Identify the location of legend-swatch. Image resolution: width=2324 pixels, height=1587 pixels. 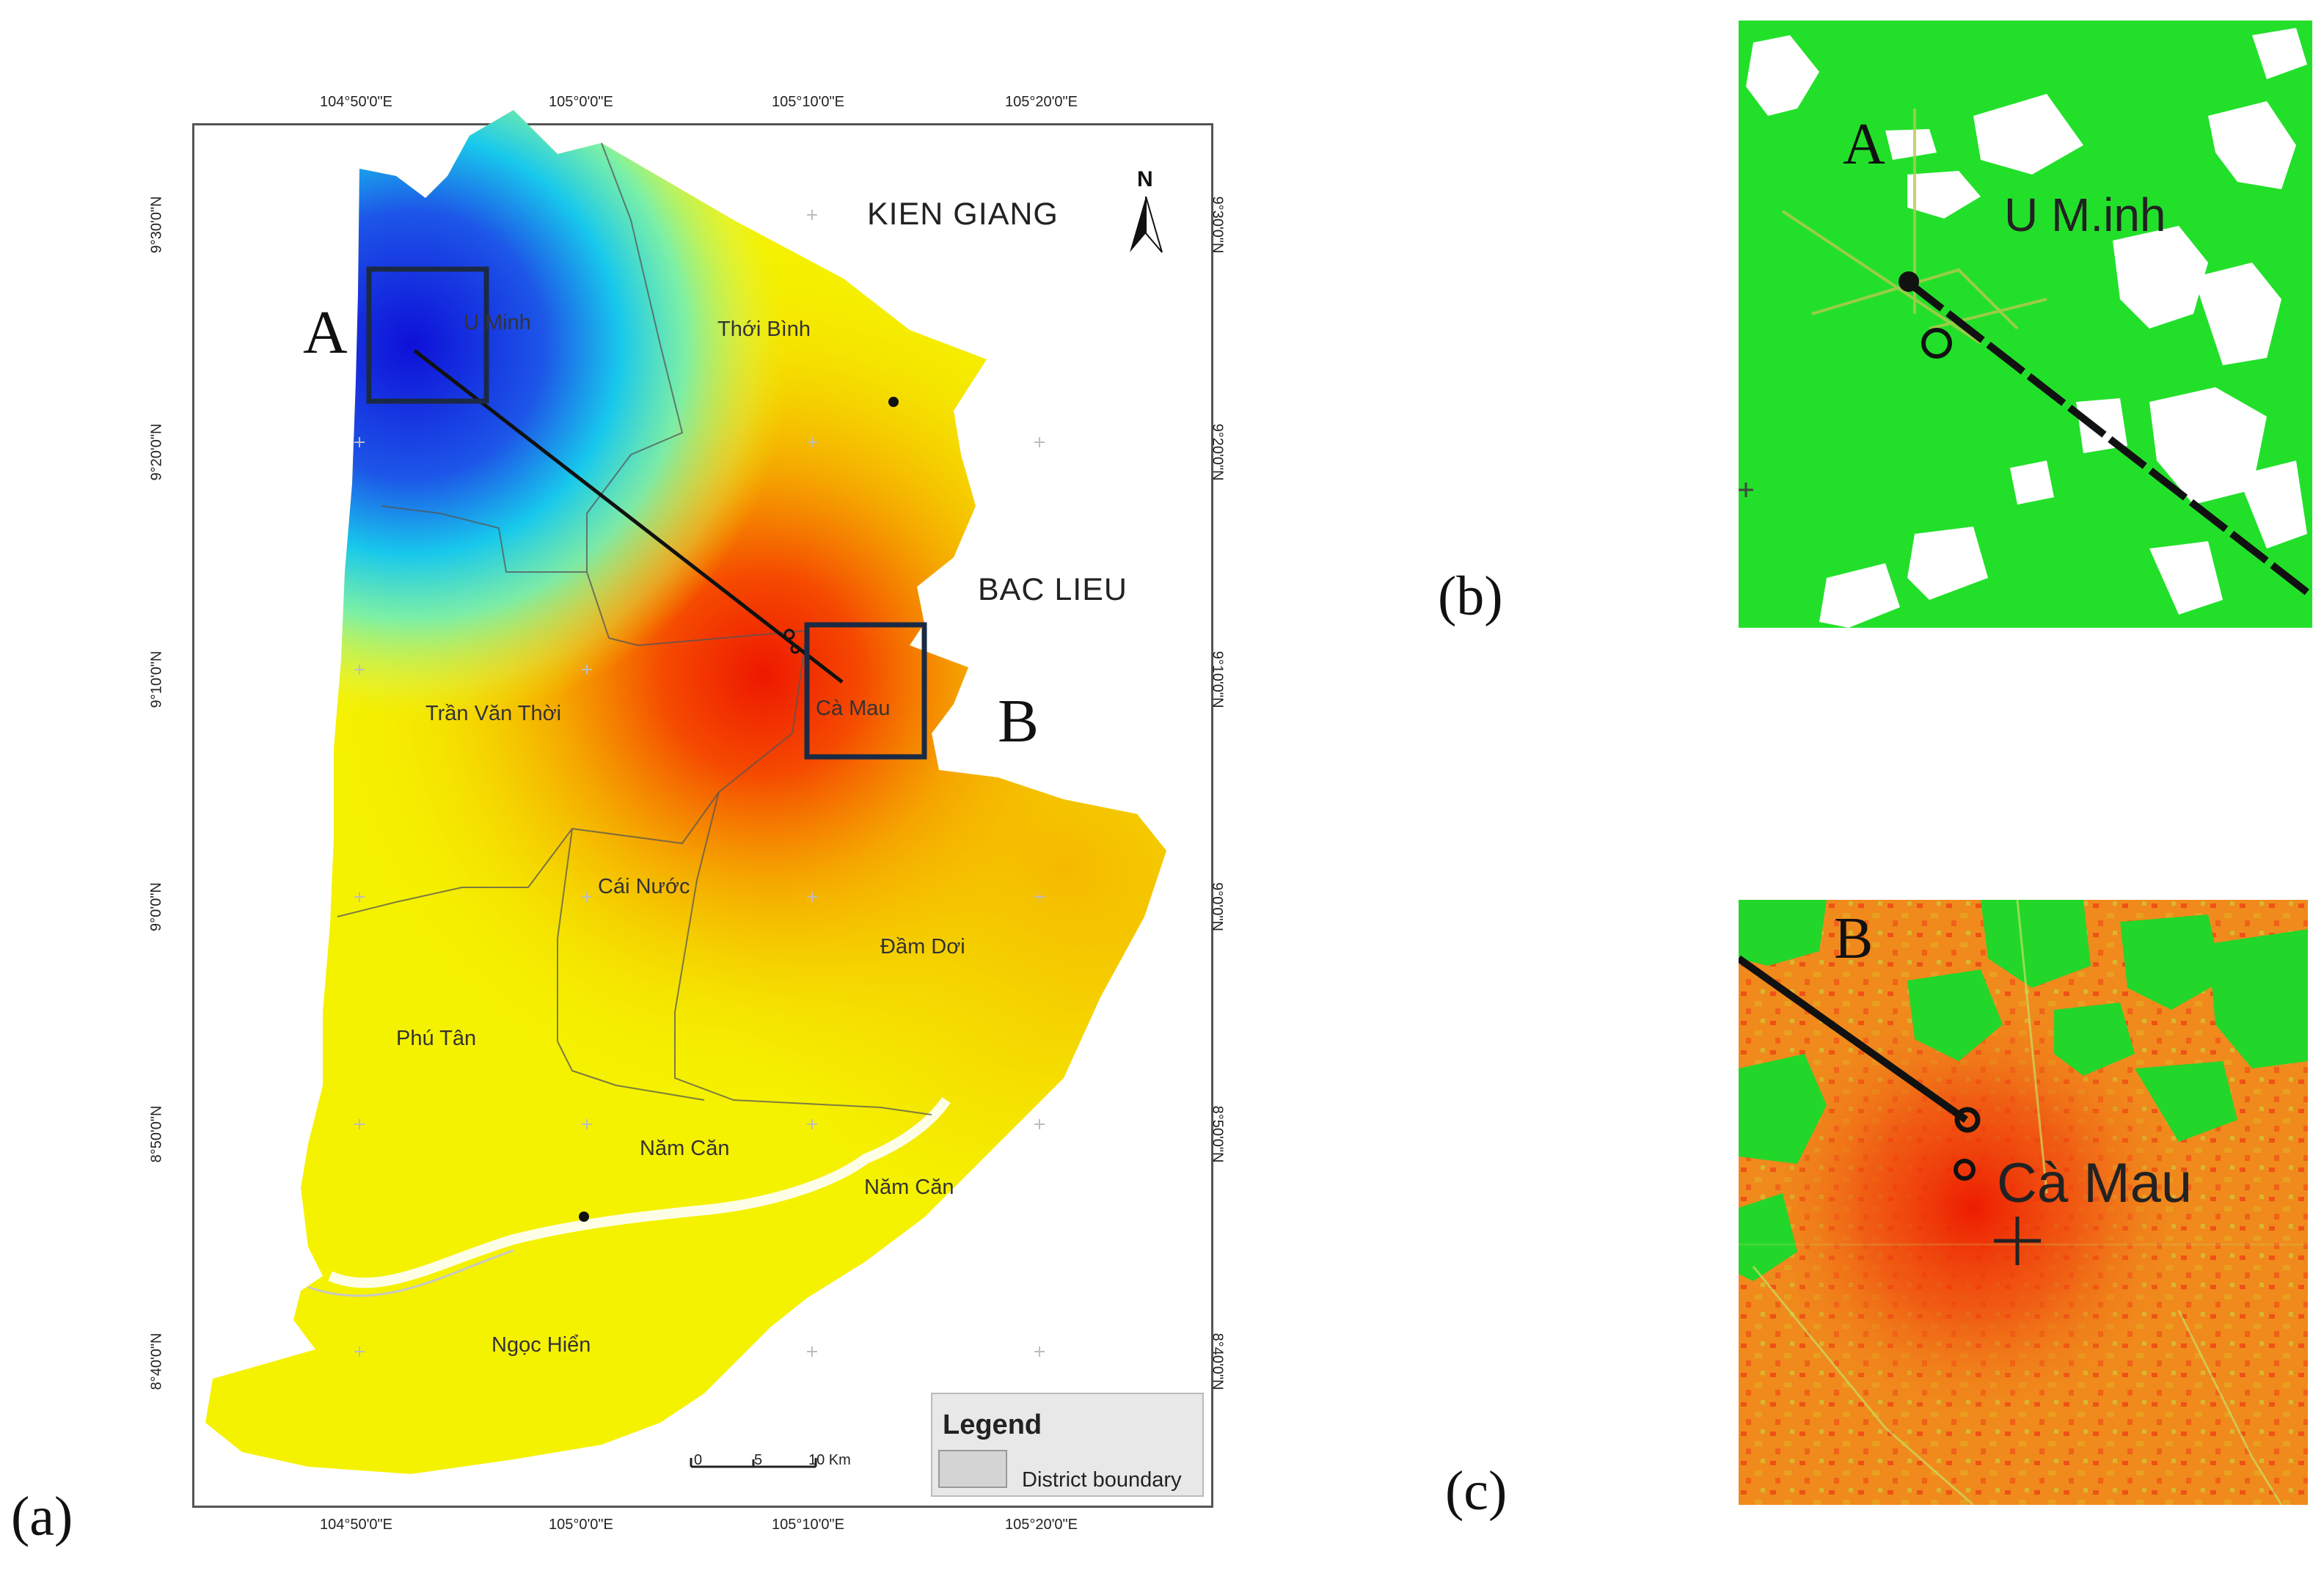
(972, 1469).